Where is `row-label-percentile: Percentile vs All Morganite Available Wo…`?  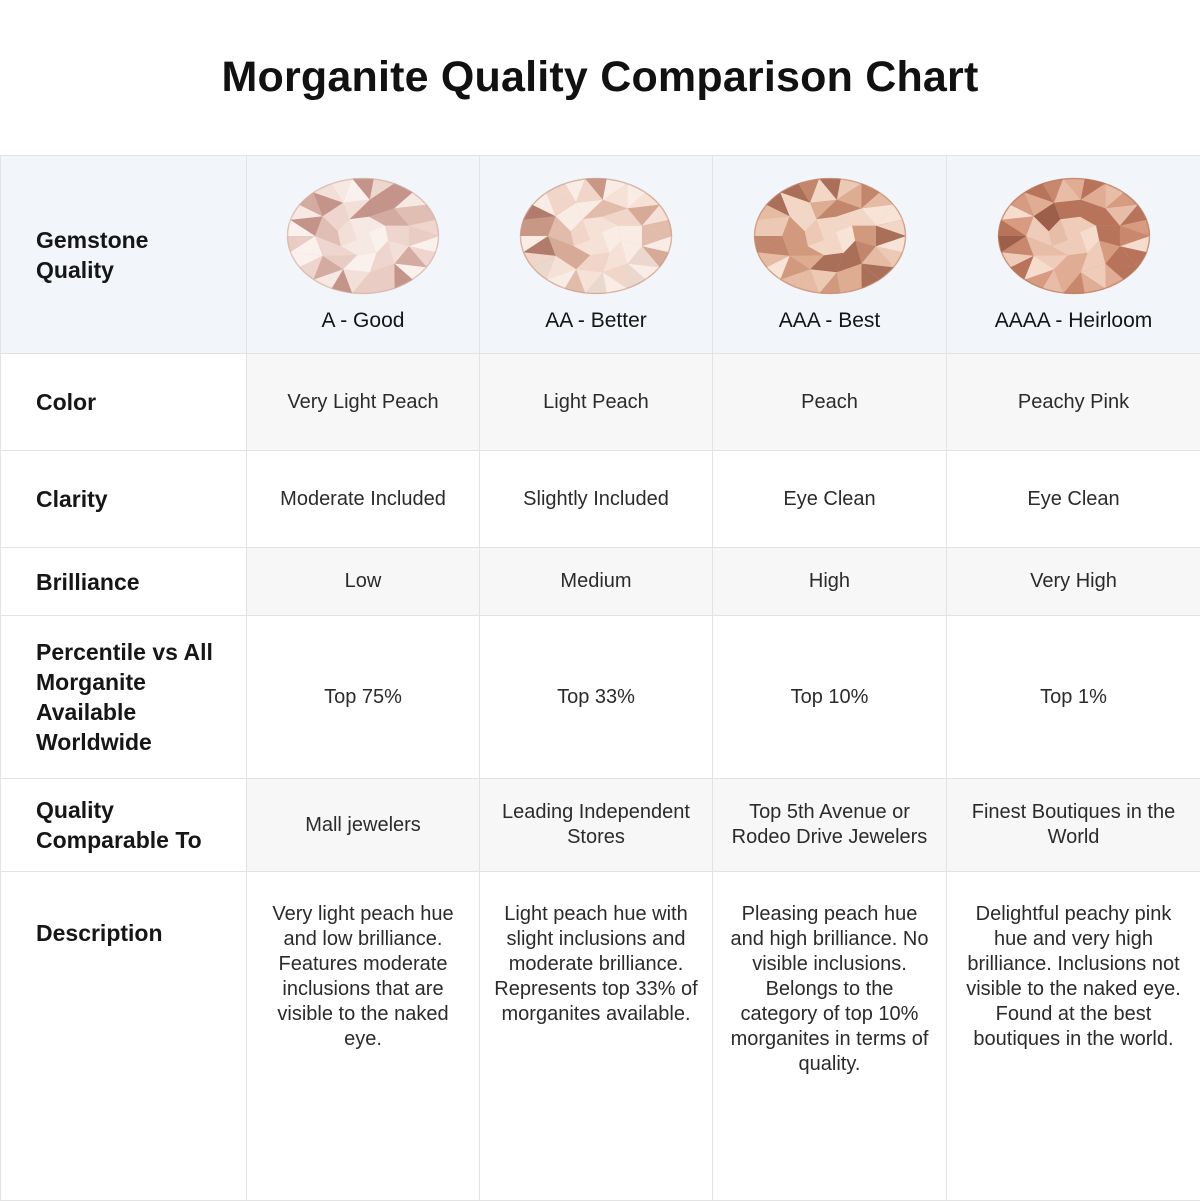 row-label-percentile: Percentile vs All Morganite Available Wo… is located at coordinates (124, 697).